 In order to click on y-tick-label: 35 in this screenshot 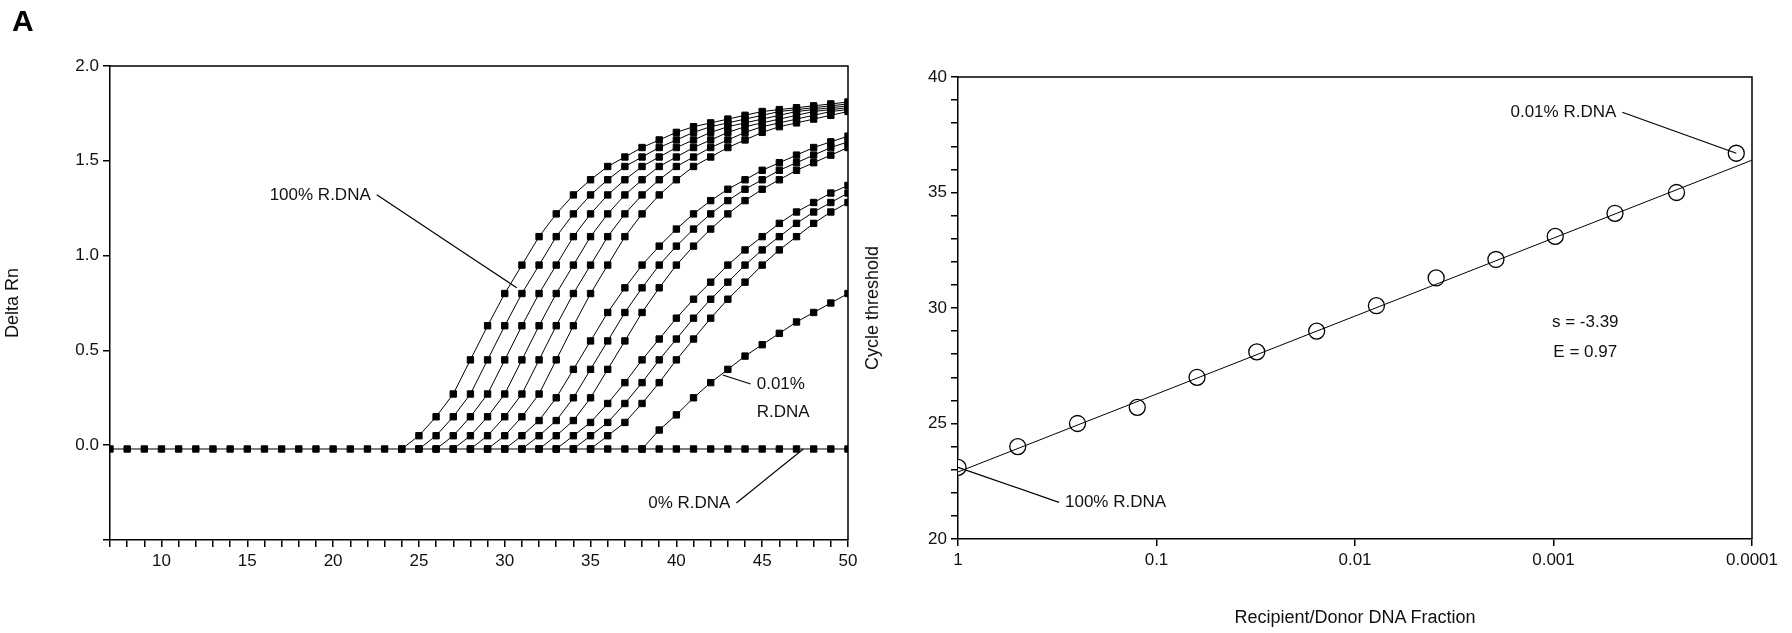, I will do `click(937, 192)`.